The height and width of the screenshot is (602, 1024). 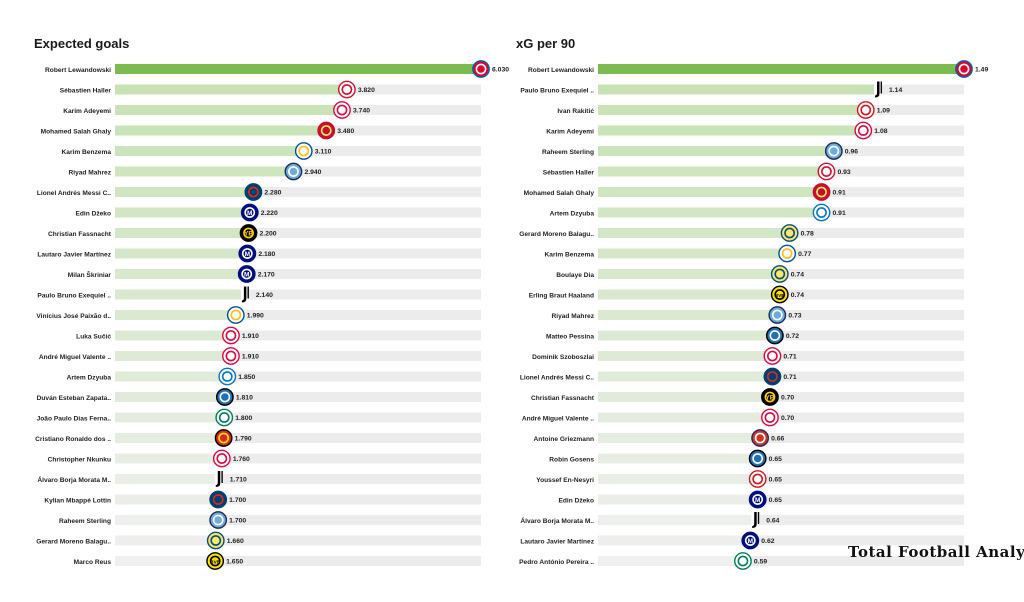 I want to click on dortmund-icon: BVB, so click(x=779, y=294).